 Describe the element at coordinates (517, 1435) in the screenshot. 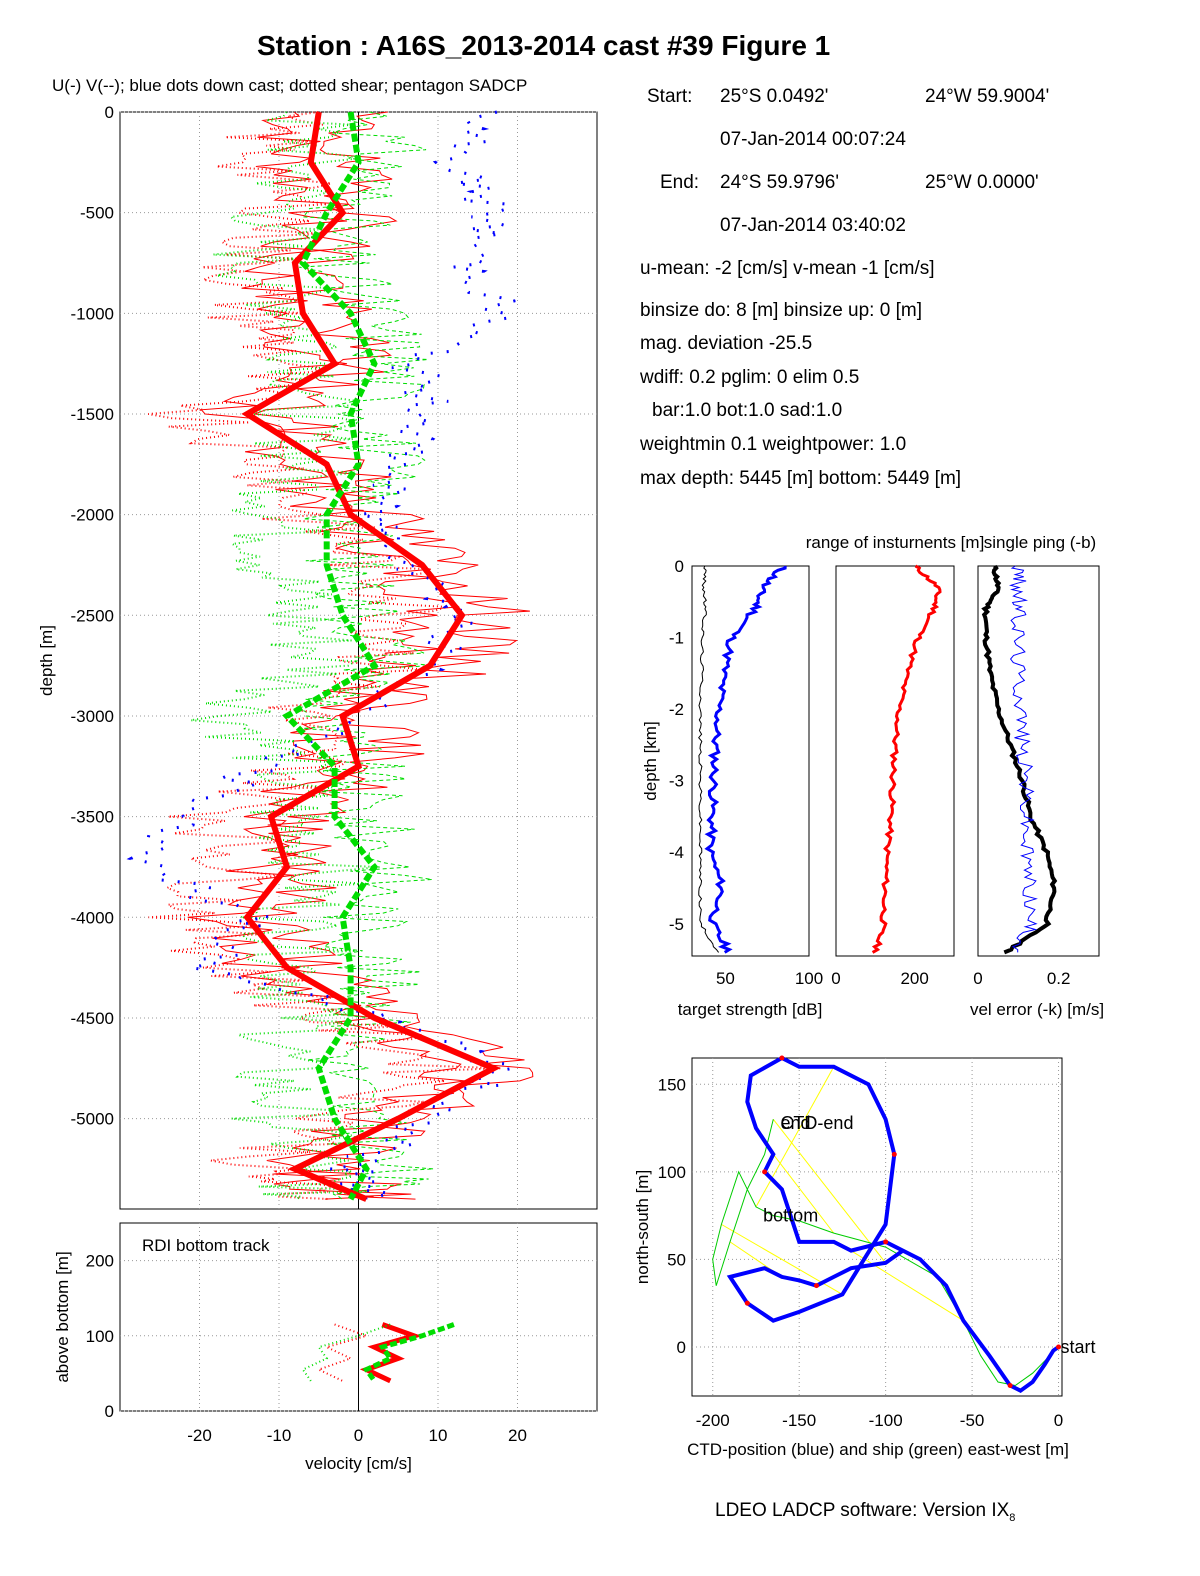

I see `x-tick-label: 20` at that location.